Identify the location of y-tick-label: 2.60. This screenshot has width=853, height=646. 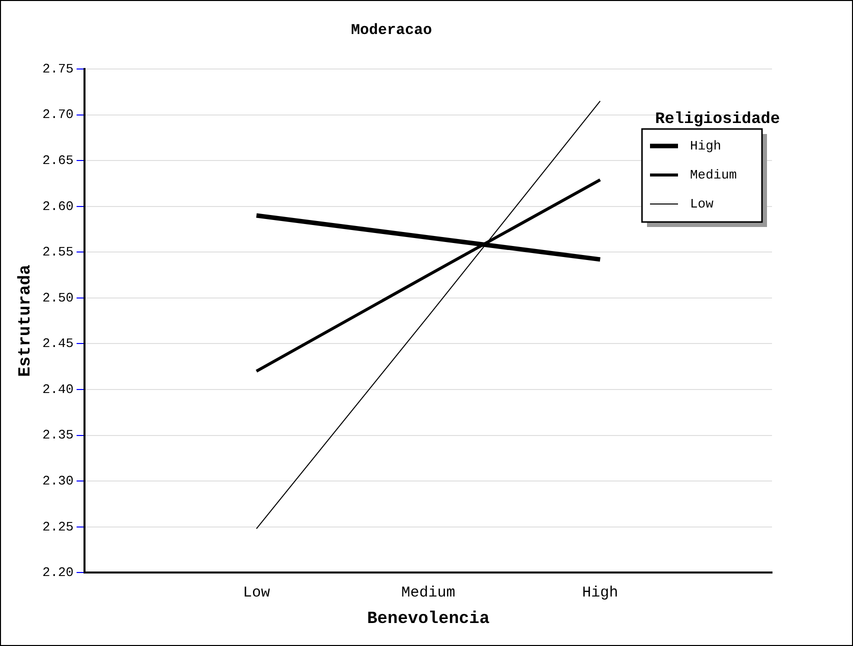
(58, 206).